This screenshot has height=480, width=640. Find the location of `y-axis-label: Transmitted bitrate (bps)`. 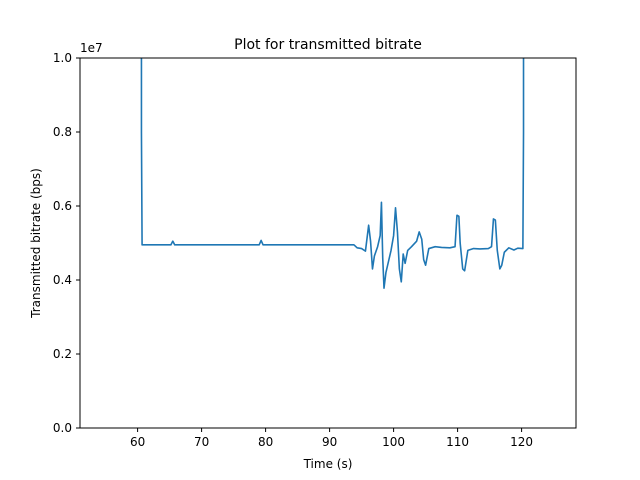

y-axis-label: Transmitted bitrate (bps) is located at coordinates (36, 243).